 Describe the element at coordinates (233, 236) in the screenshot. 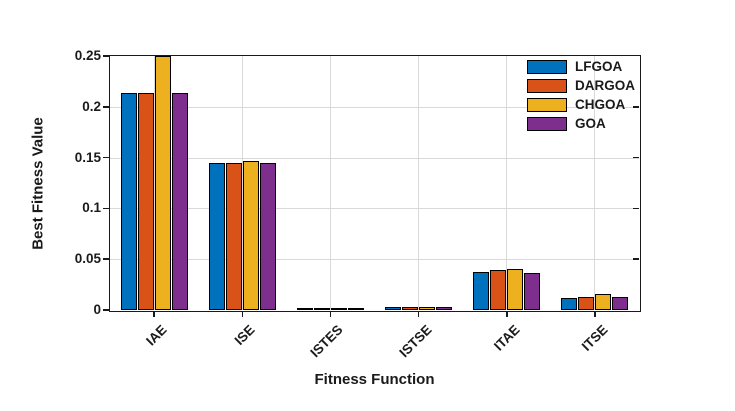

I see `bar-DARGOA-ISE` at that location.